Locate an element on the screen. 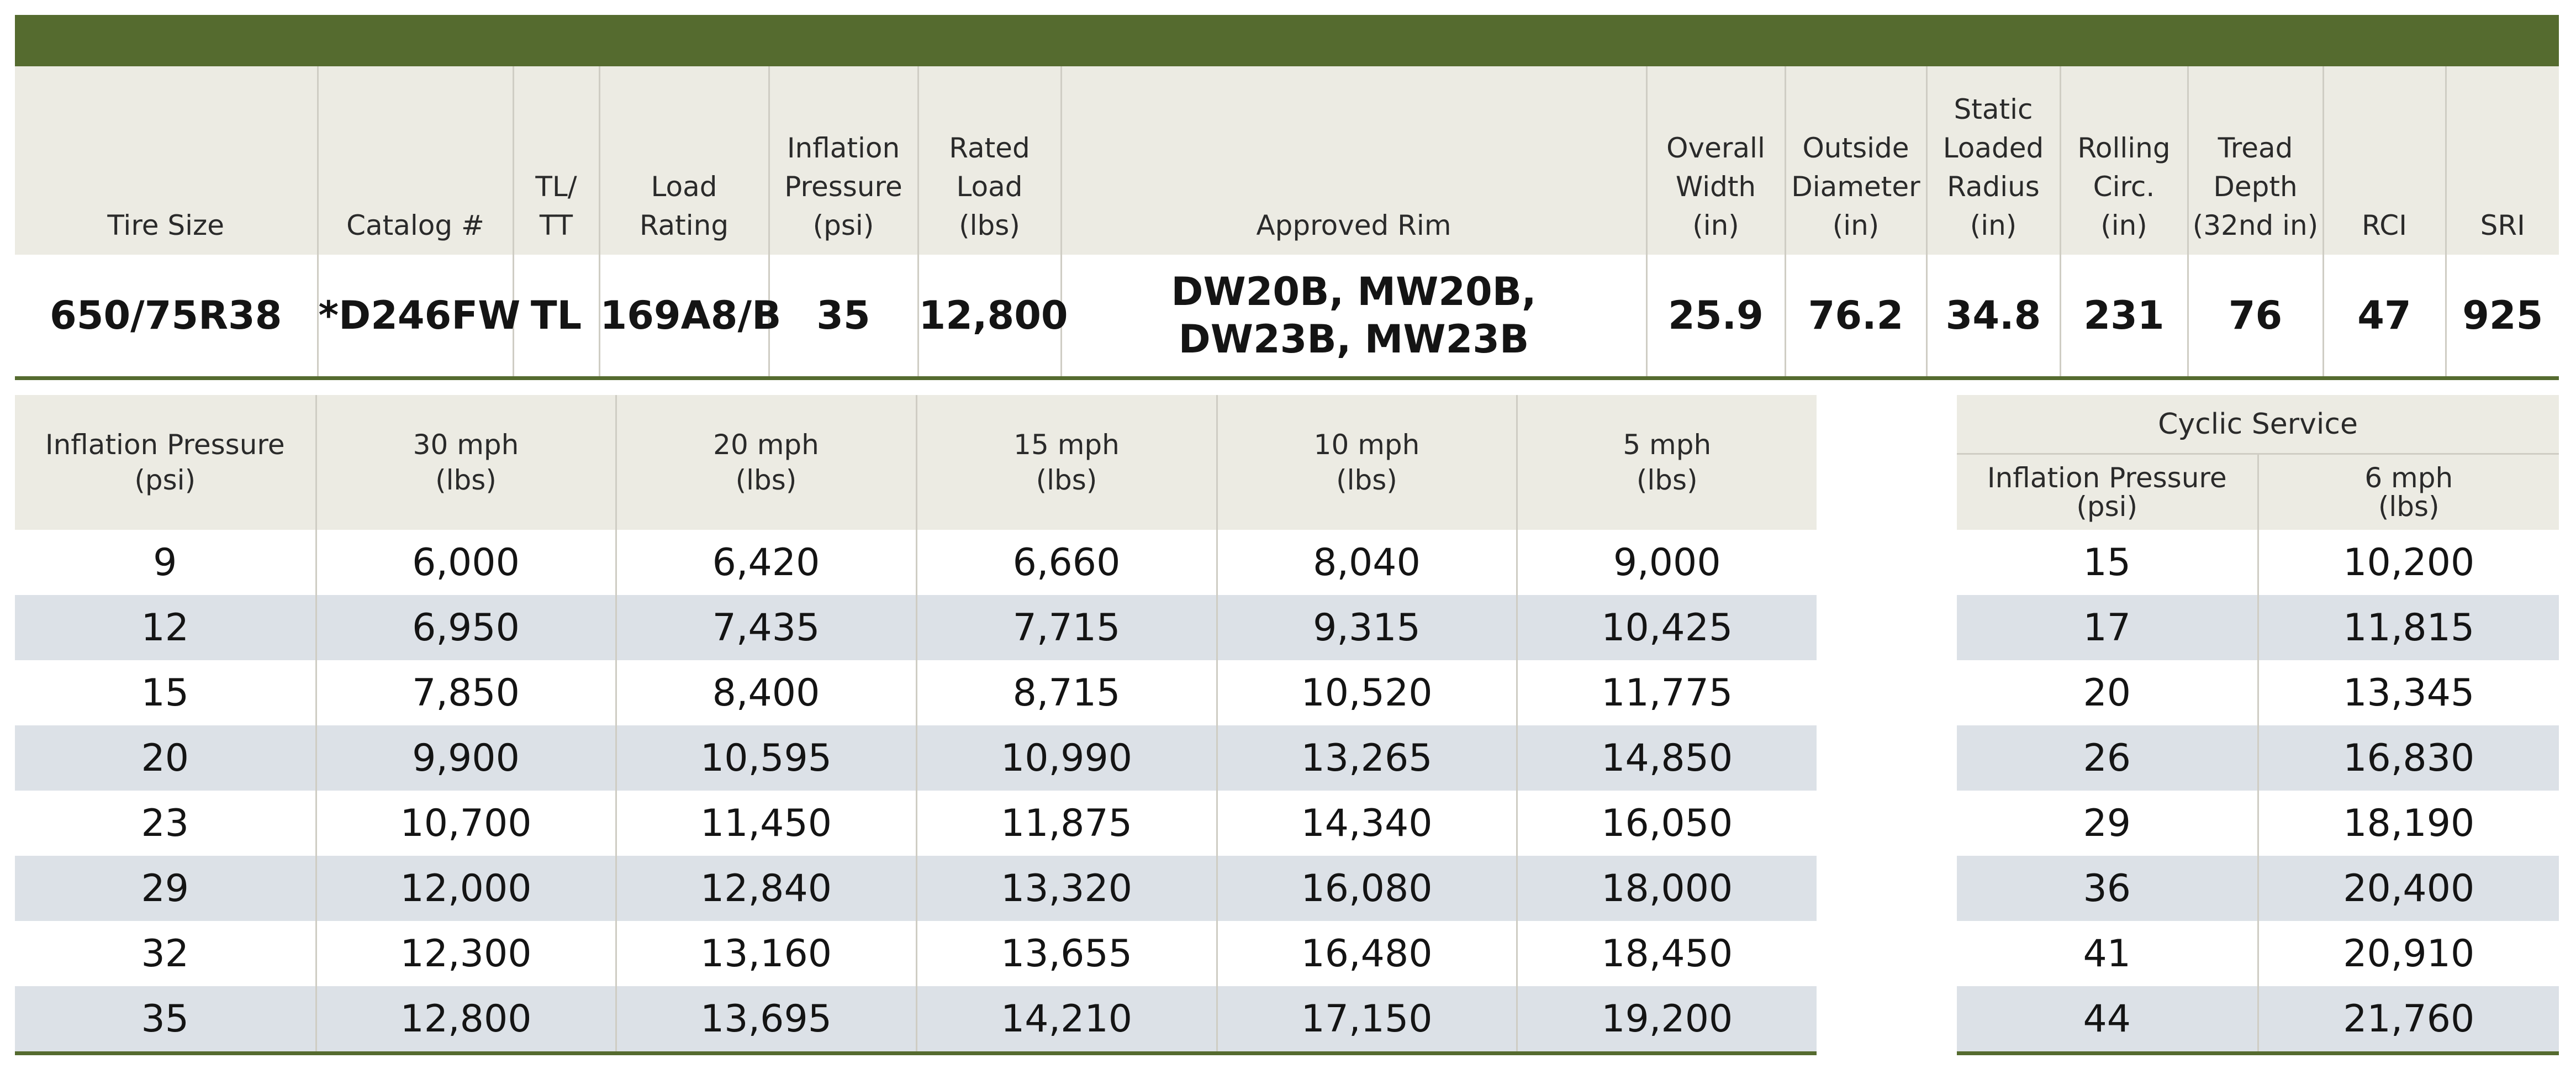 Image resolution: width=2576 pixels, height=1074 pixels. cyclic-table-row: 20 13,345 is located at coordinates (2258, 692).